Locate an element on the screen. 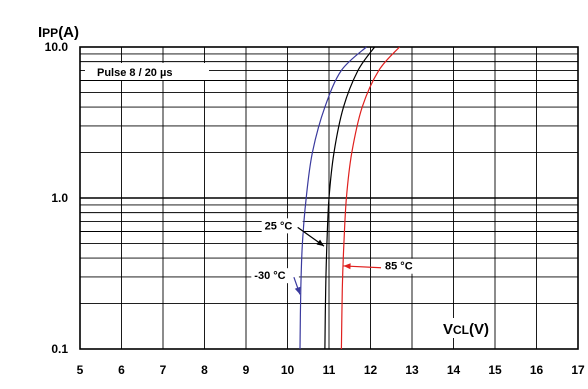 Image resolution: width=588 pixels, height=389 pixels. x-tick-label: 14 is located at coordinates (454, 370).